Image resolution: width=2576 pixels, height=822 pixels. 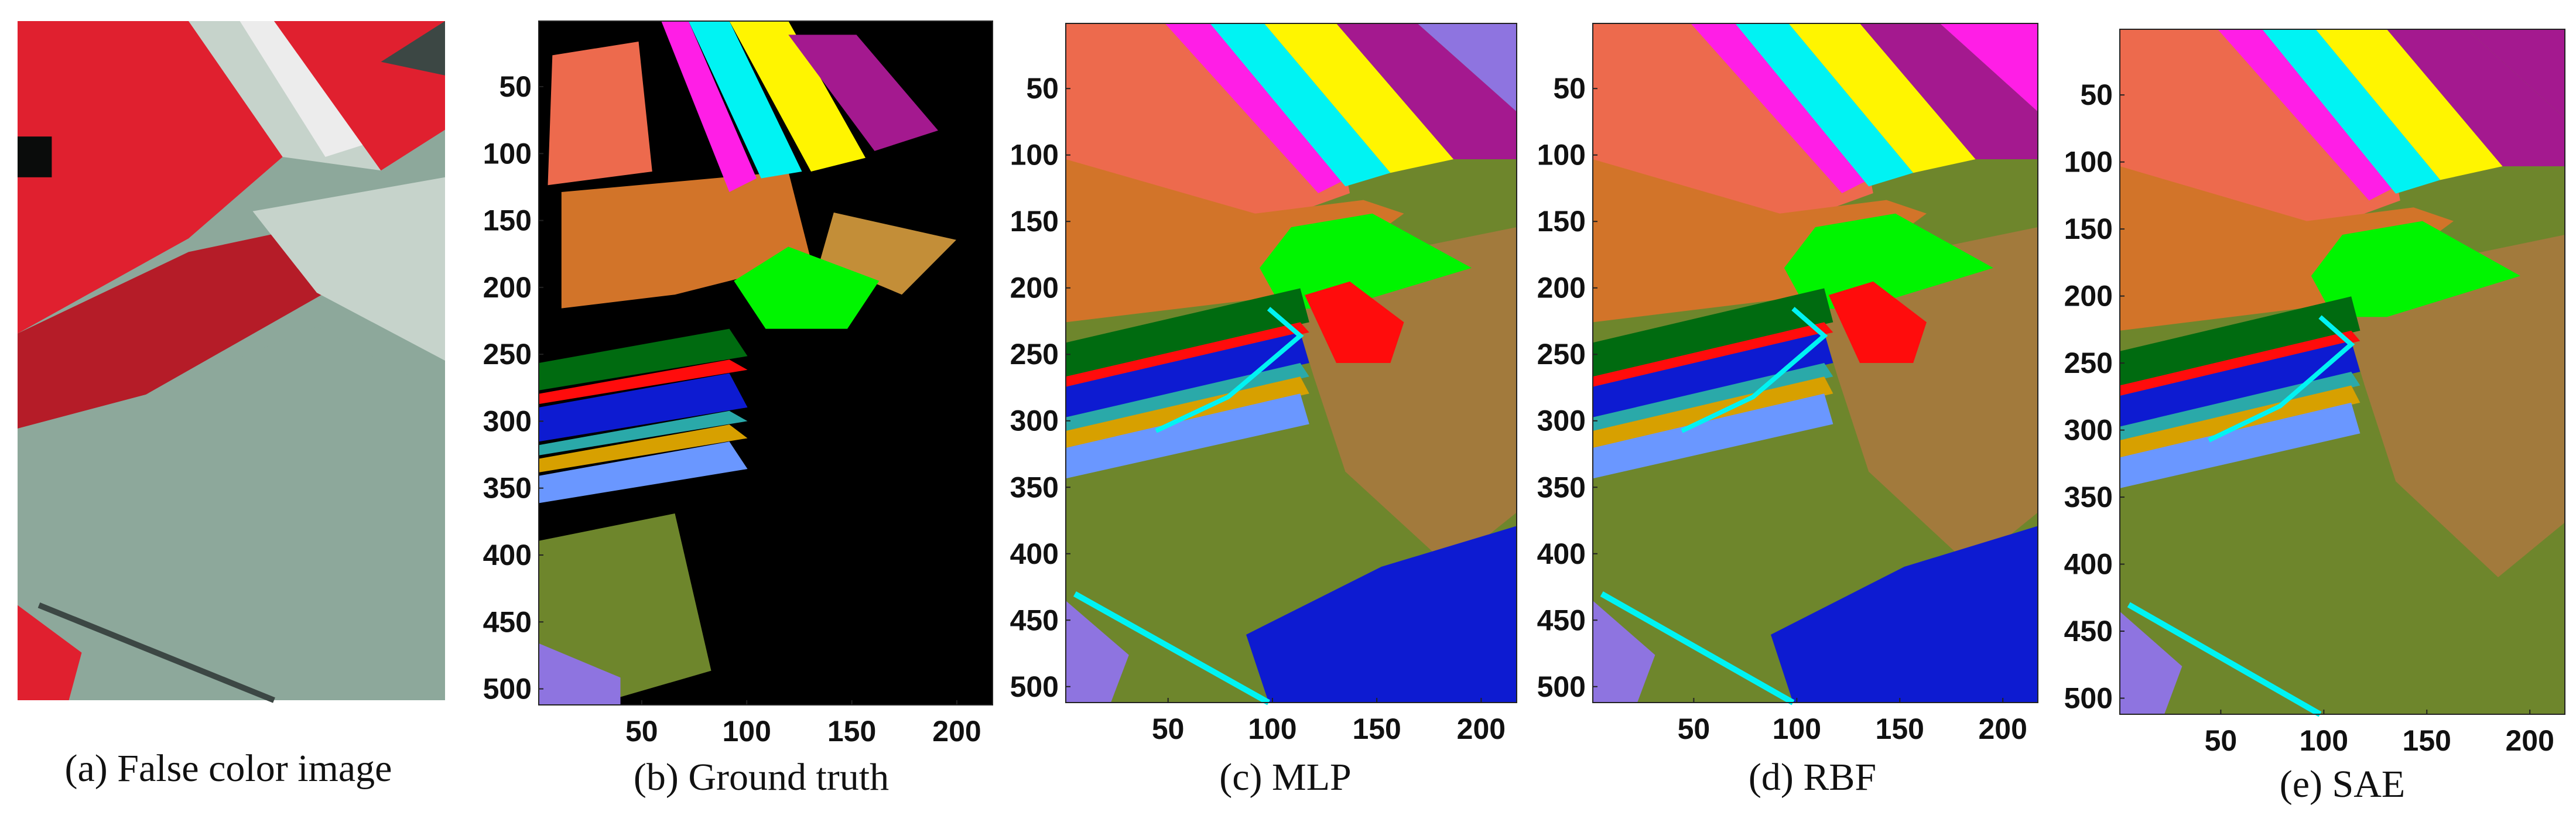 I want to click on region-brown, so click(x=2449, y=406).